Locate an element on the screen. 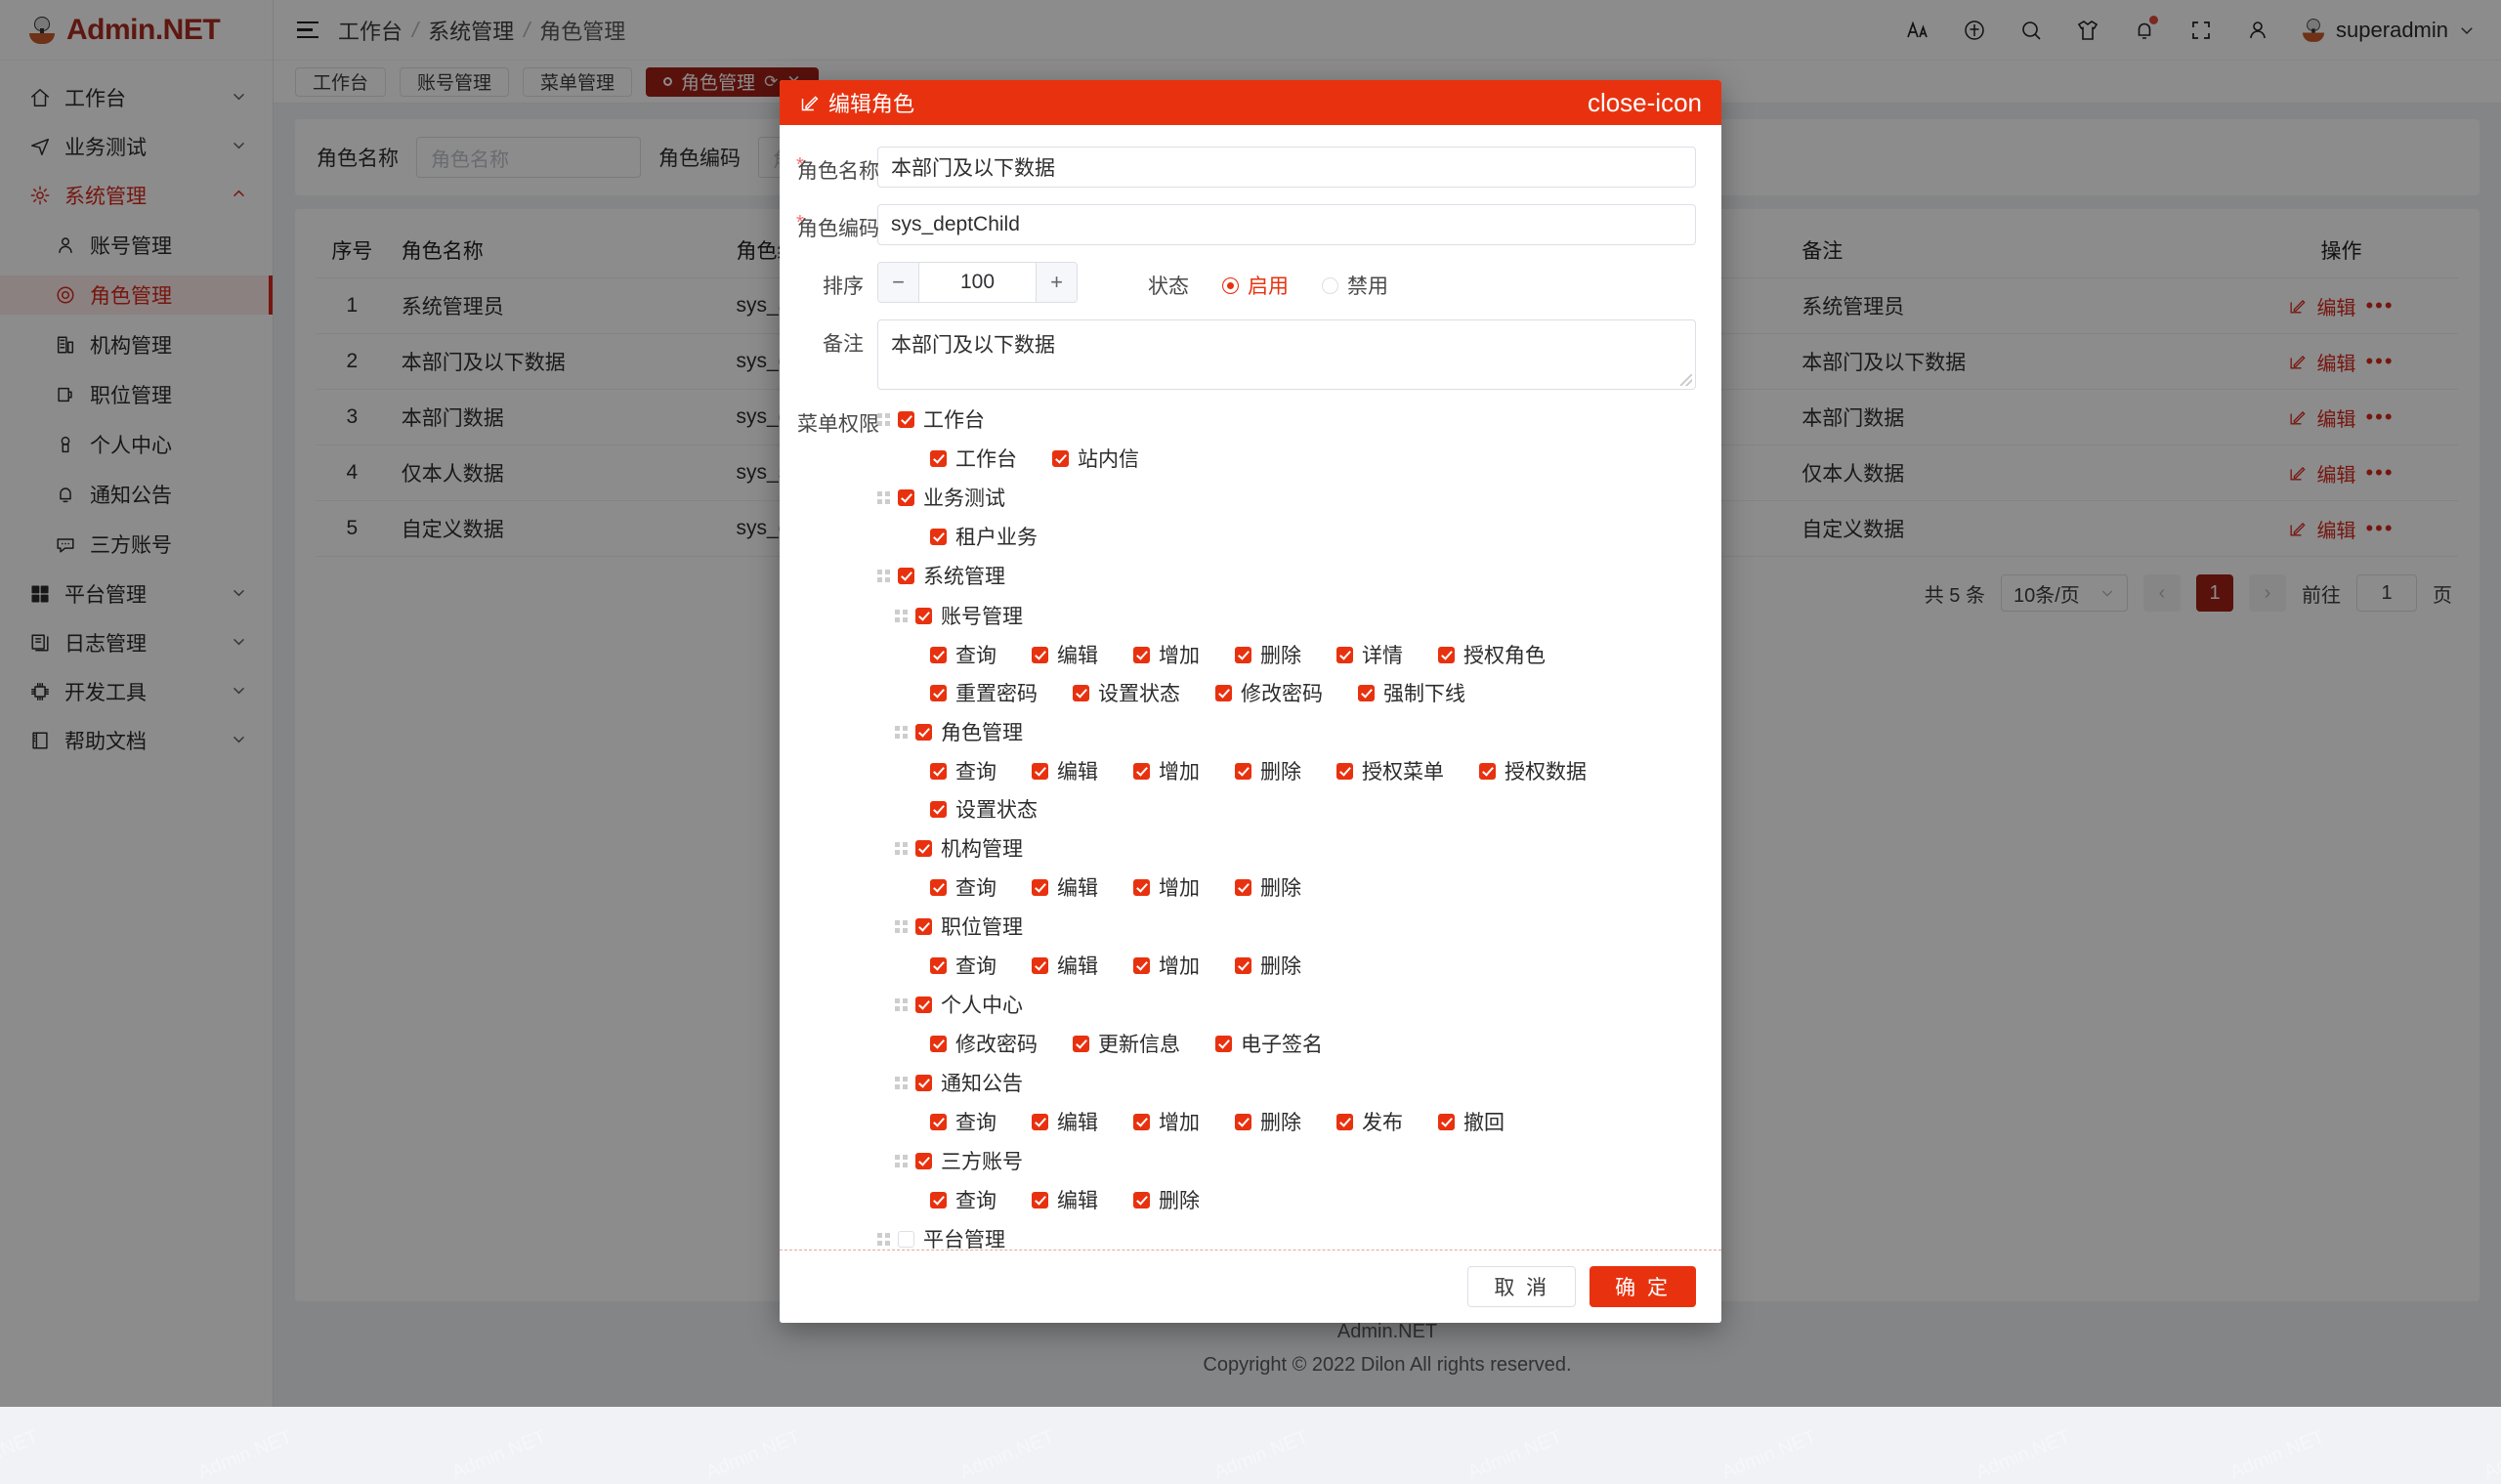 The height and width of the screenshot is (1484, 2501). permission-node-工作台: 工作台 is located at coordinates (1286, 419).